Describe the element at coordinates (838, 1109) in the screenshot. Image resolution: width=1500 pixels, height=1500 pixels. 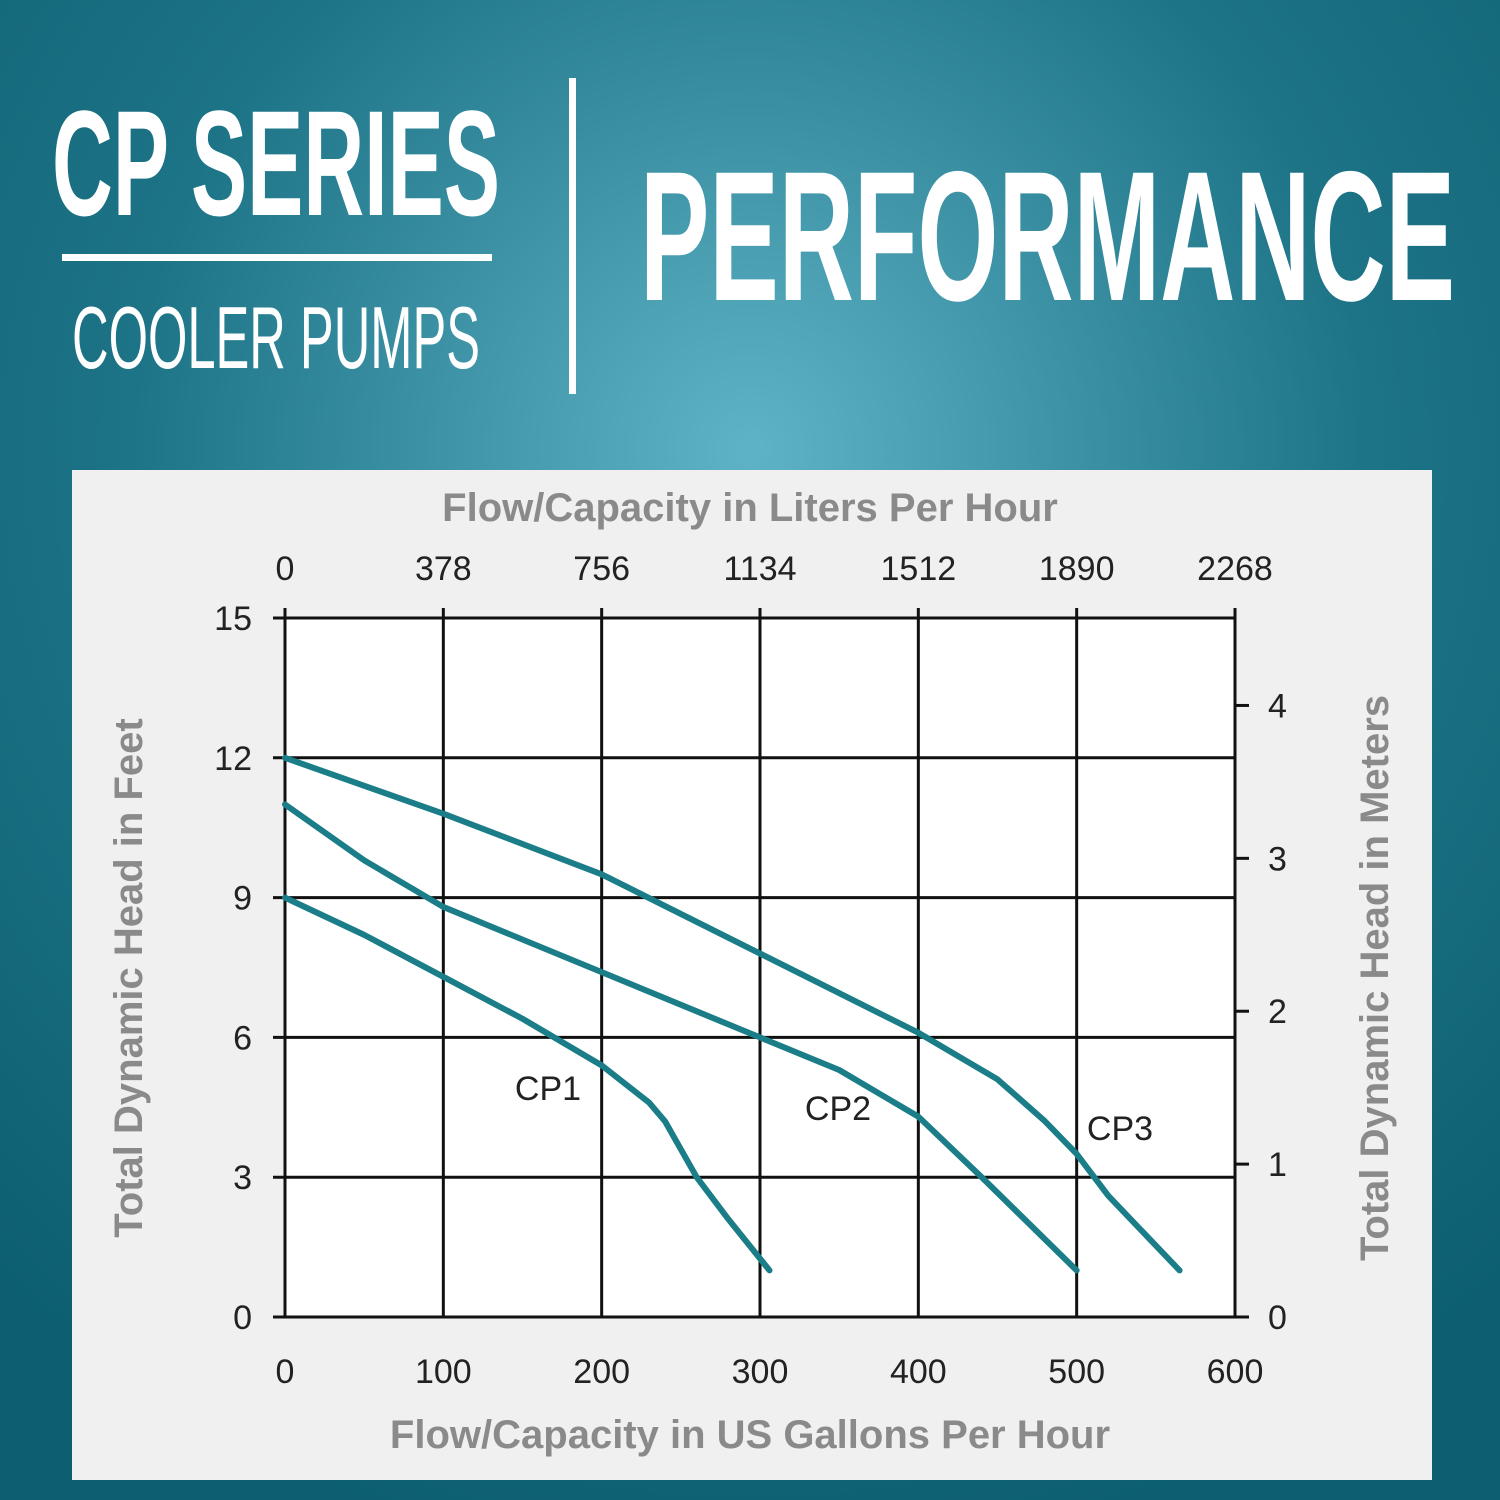
I see `curve-label: CP2` at that location.